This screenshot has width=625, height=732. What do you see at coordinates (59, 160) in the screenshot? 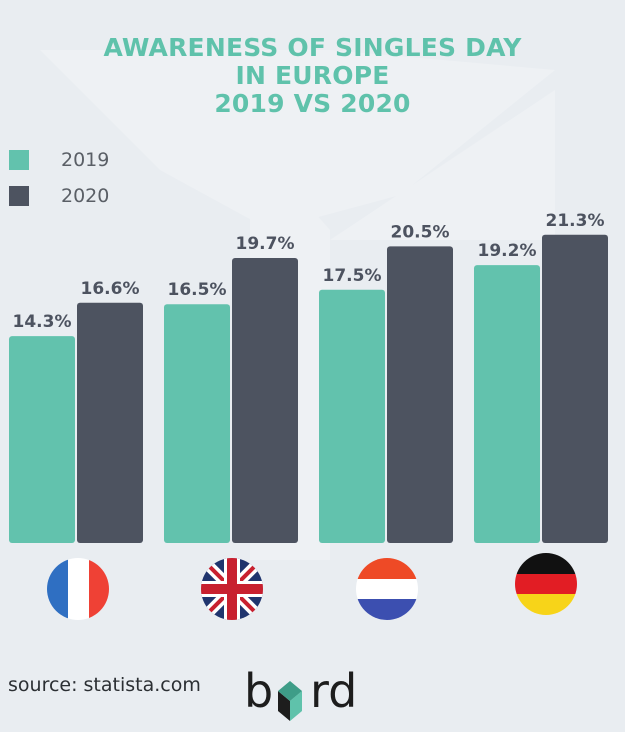
I see `legend-item-2019: 2019` at bounding box center [59, 160].